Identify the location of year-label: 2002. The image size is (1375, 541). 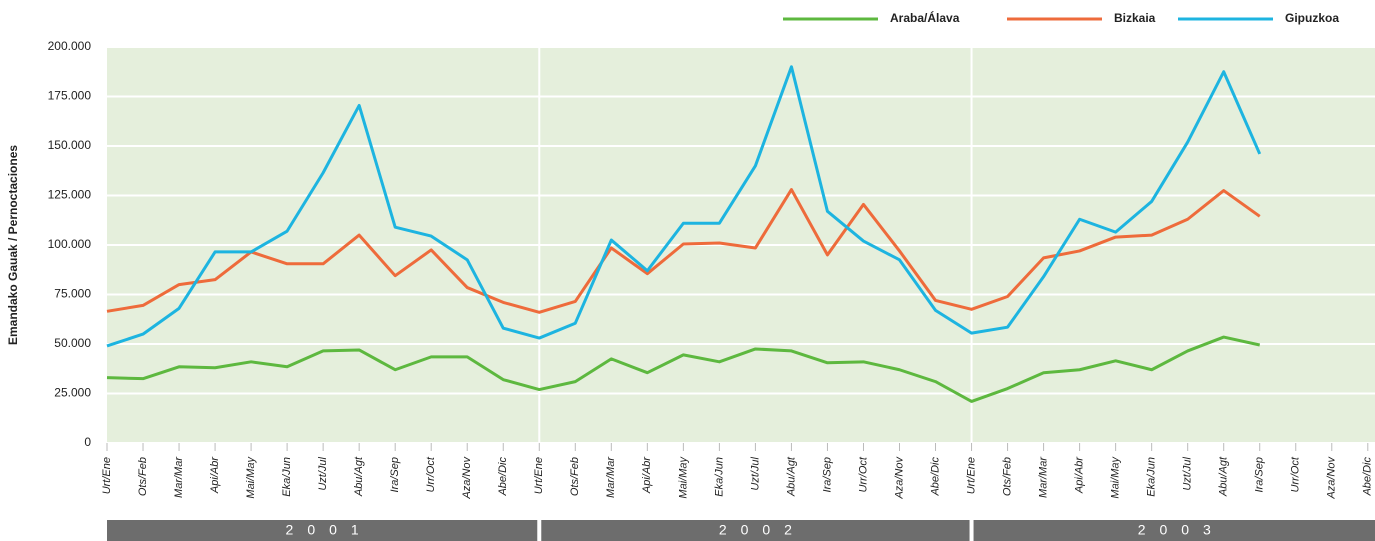
(762, 530).